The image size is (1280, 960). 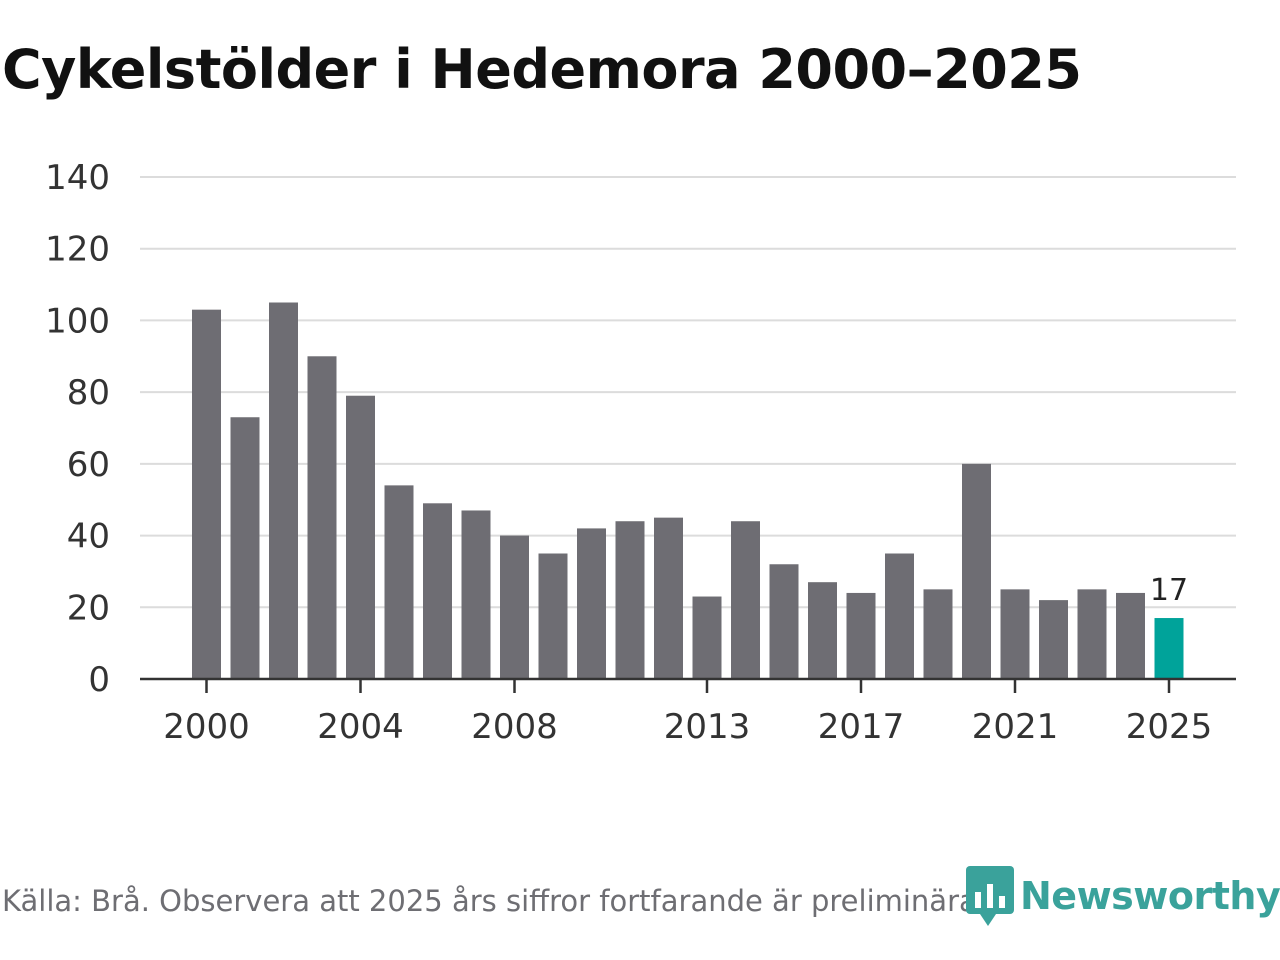 What do you see at coordinates (1053, 639) in the screenshot?
I see `bar-2022` at bounding box center [1053, 639].